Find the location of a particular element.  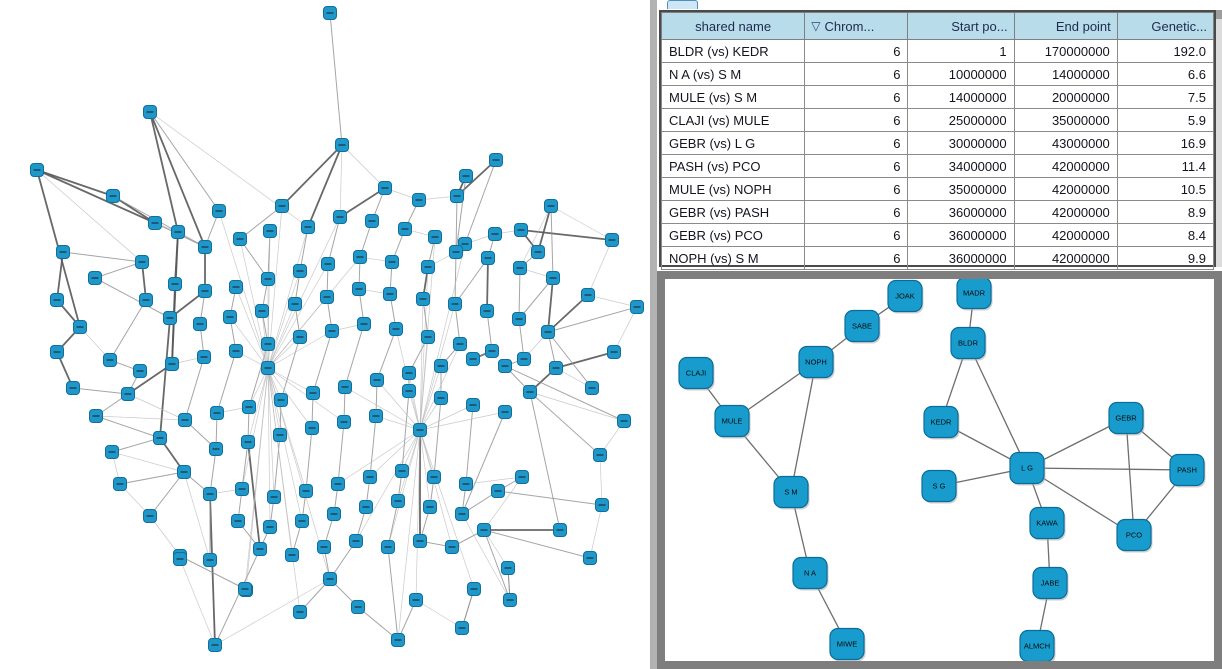

table-row: PASH (vs) PCO 6 34000000 42000000 11.4 is located at coordinates (937, 166).